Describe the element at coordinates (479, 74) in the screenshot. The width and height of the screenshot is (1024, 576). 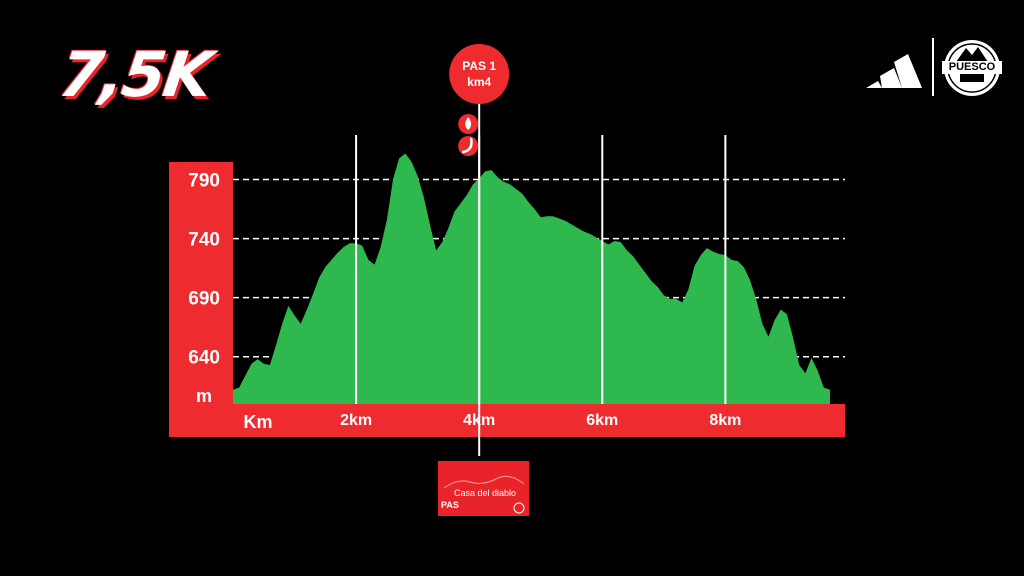
I see `checkpoint-marker` at that location.